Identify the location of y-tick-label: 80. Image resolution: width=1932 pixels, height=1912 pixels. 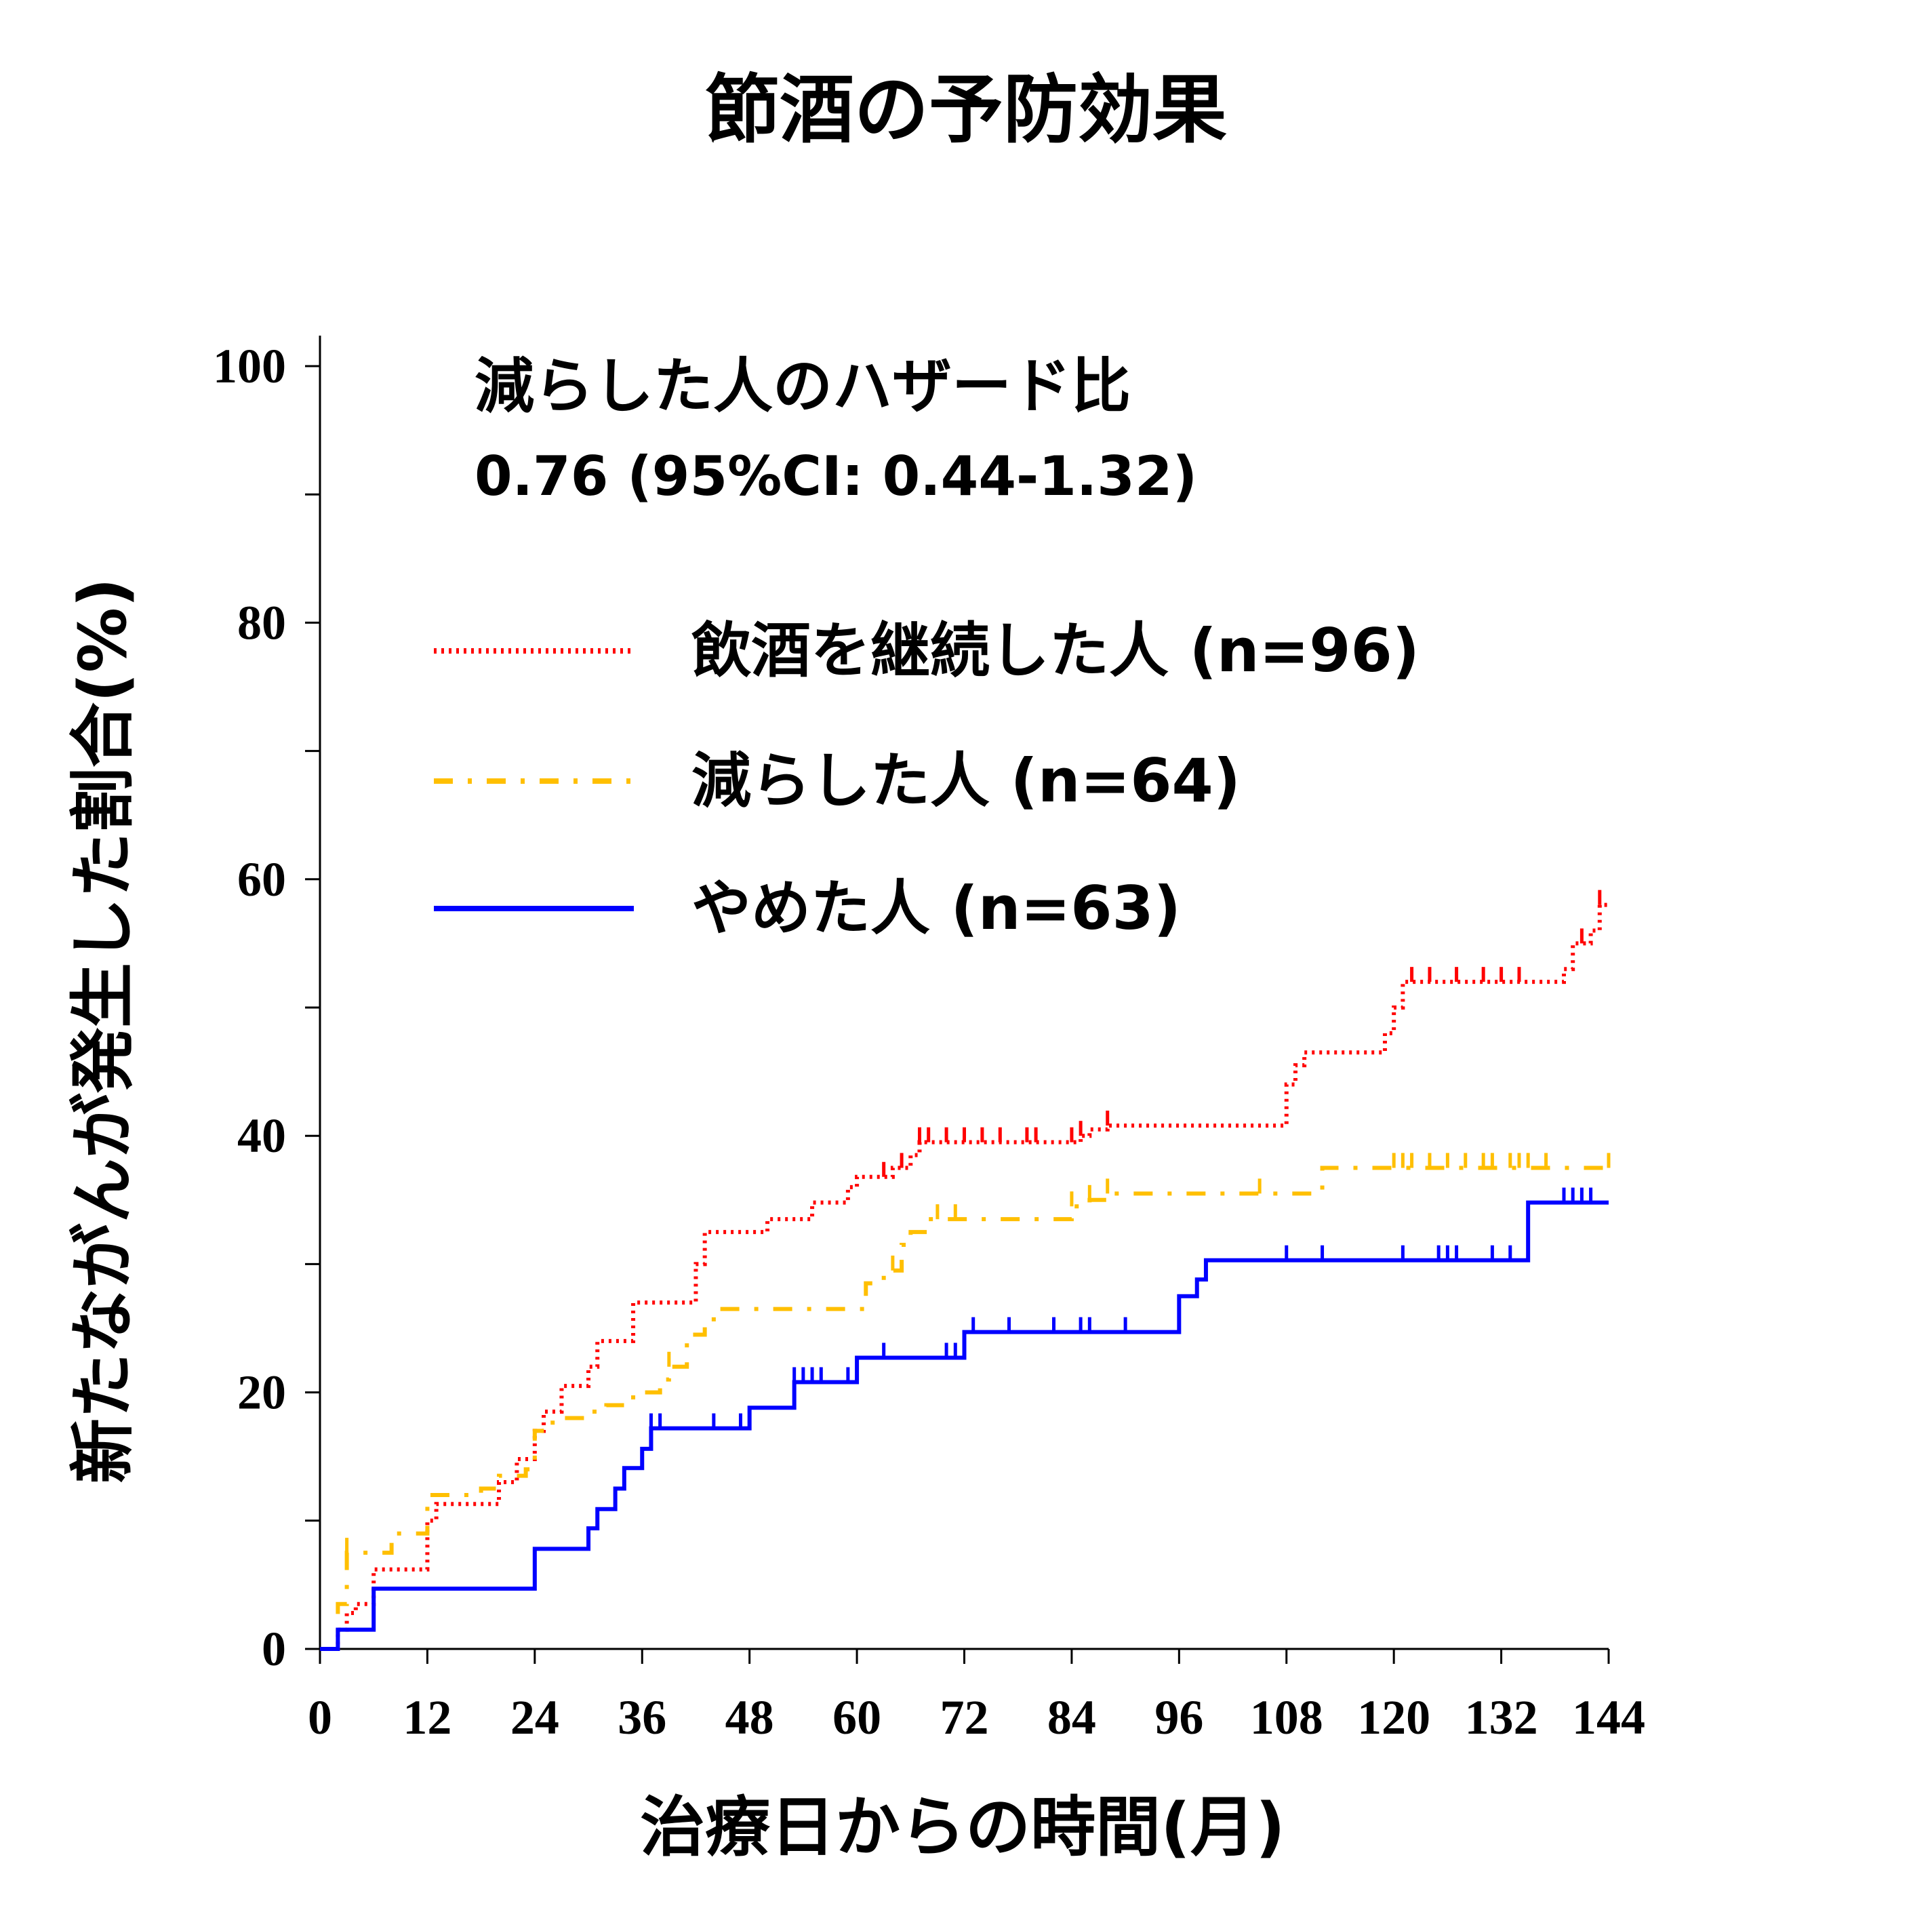
(261, 622).